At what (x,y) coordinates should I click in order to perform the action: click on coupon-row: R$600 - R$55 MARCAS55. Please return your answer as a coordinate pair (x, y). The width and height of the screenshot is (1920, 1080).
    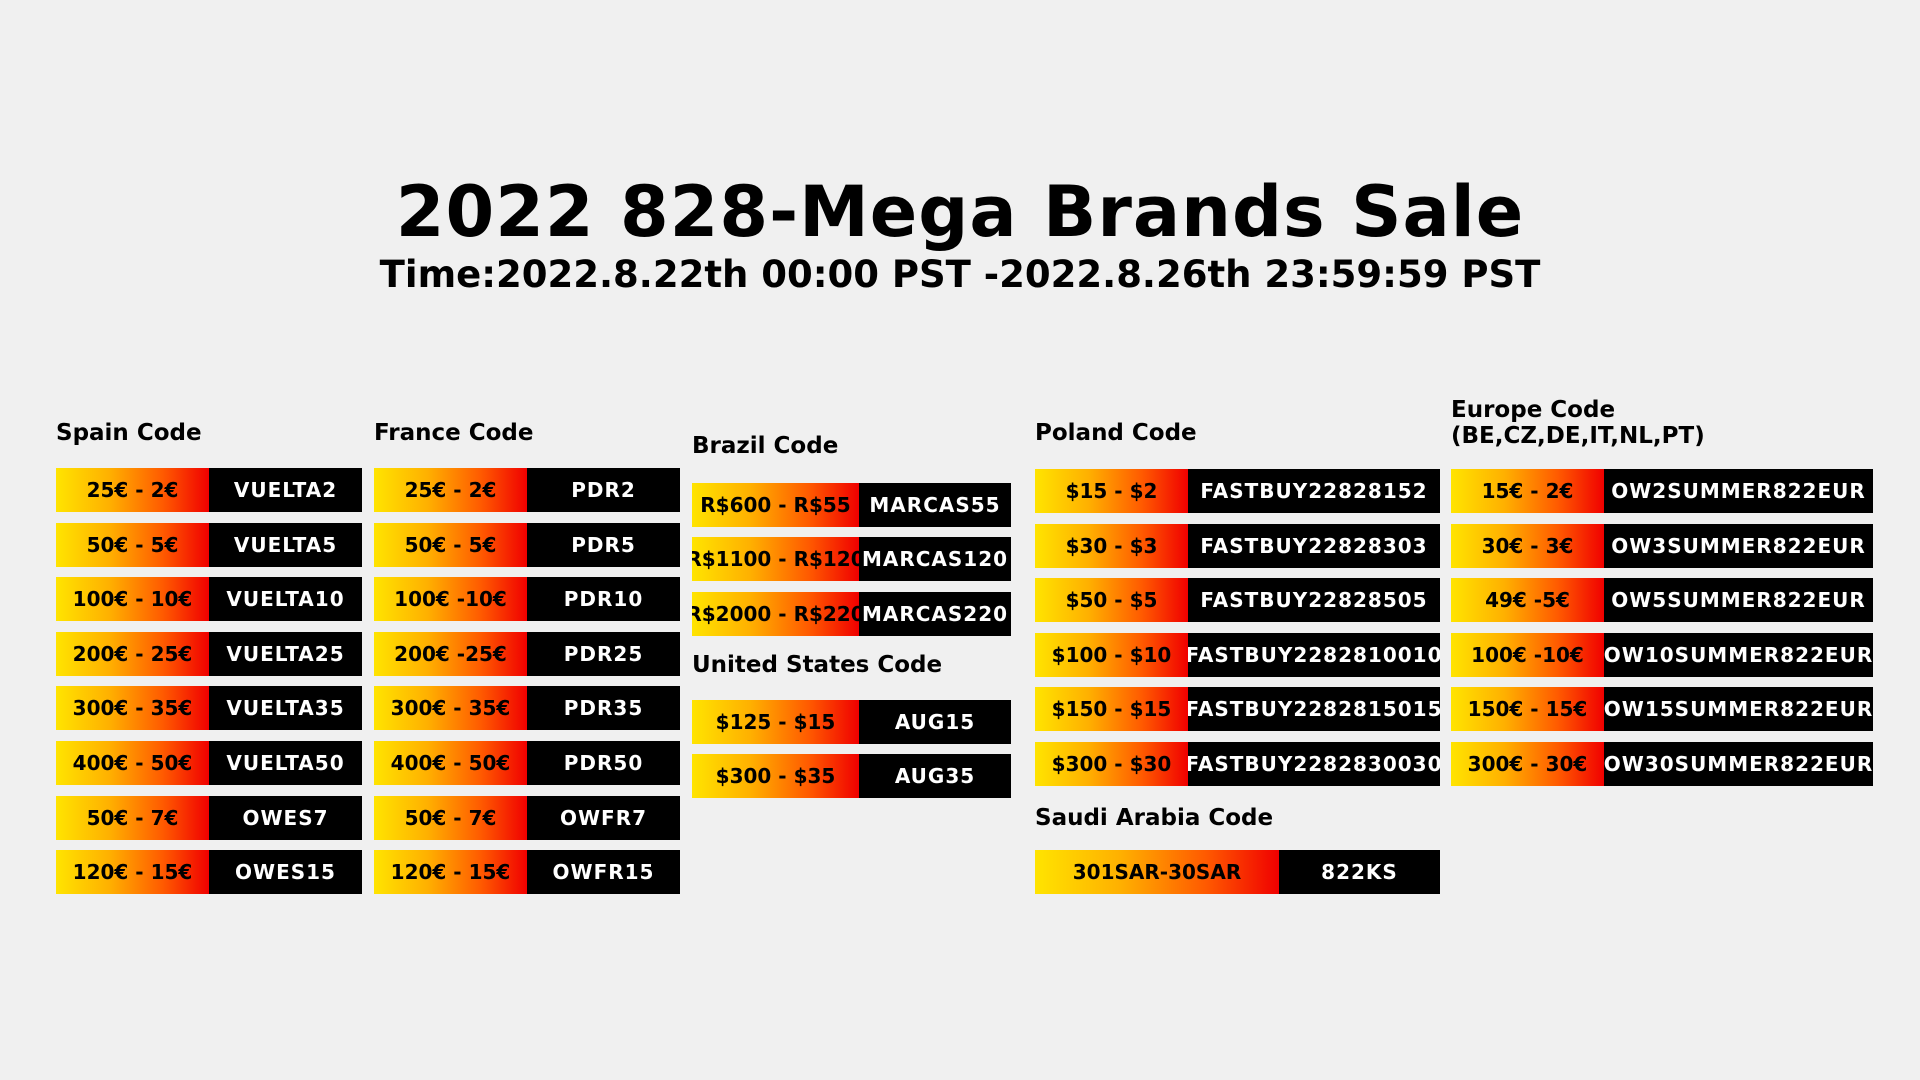
    Looking at the image, I should click on (851, 505).